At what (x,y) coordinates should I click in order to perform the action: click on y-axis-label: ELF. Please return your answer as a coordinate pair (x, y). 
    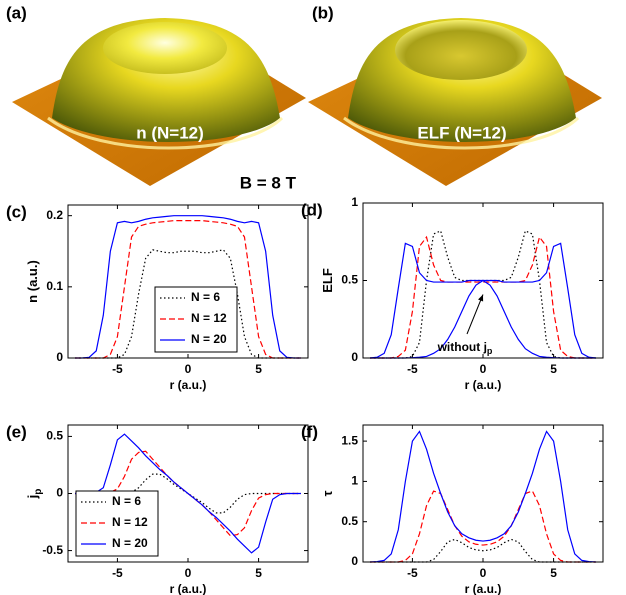
    Looking at the image, I should click on (327, 280).